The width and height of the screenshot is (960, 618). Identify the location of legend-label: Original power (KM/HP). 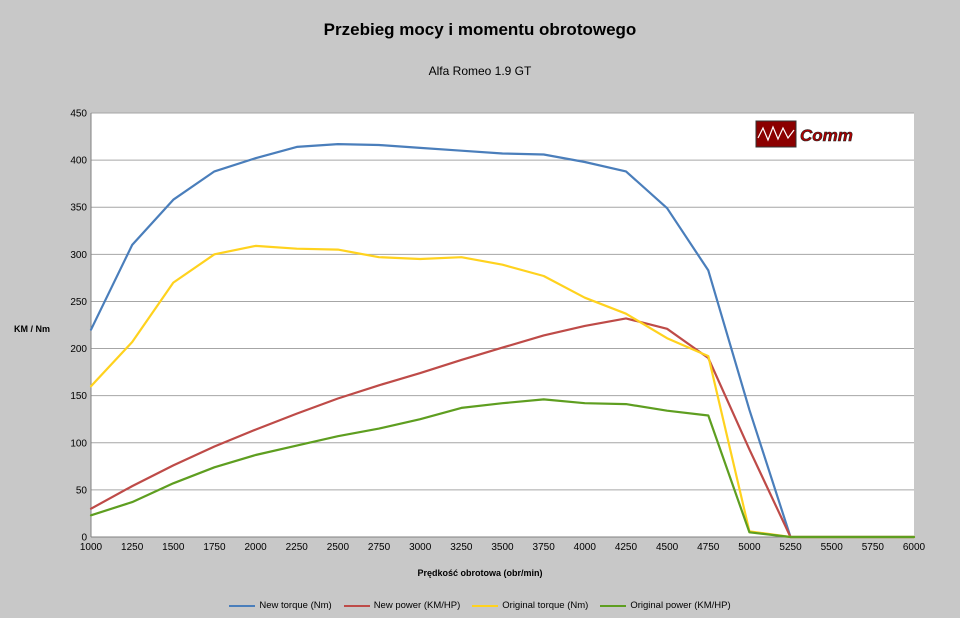
(680, 605).